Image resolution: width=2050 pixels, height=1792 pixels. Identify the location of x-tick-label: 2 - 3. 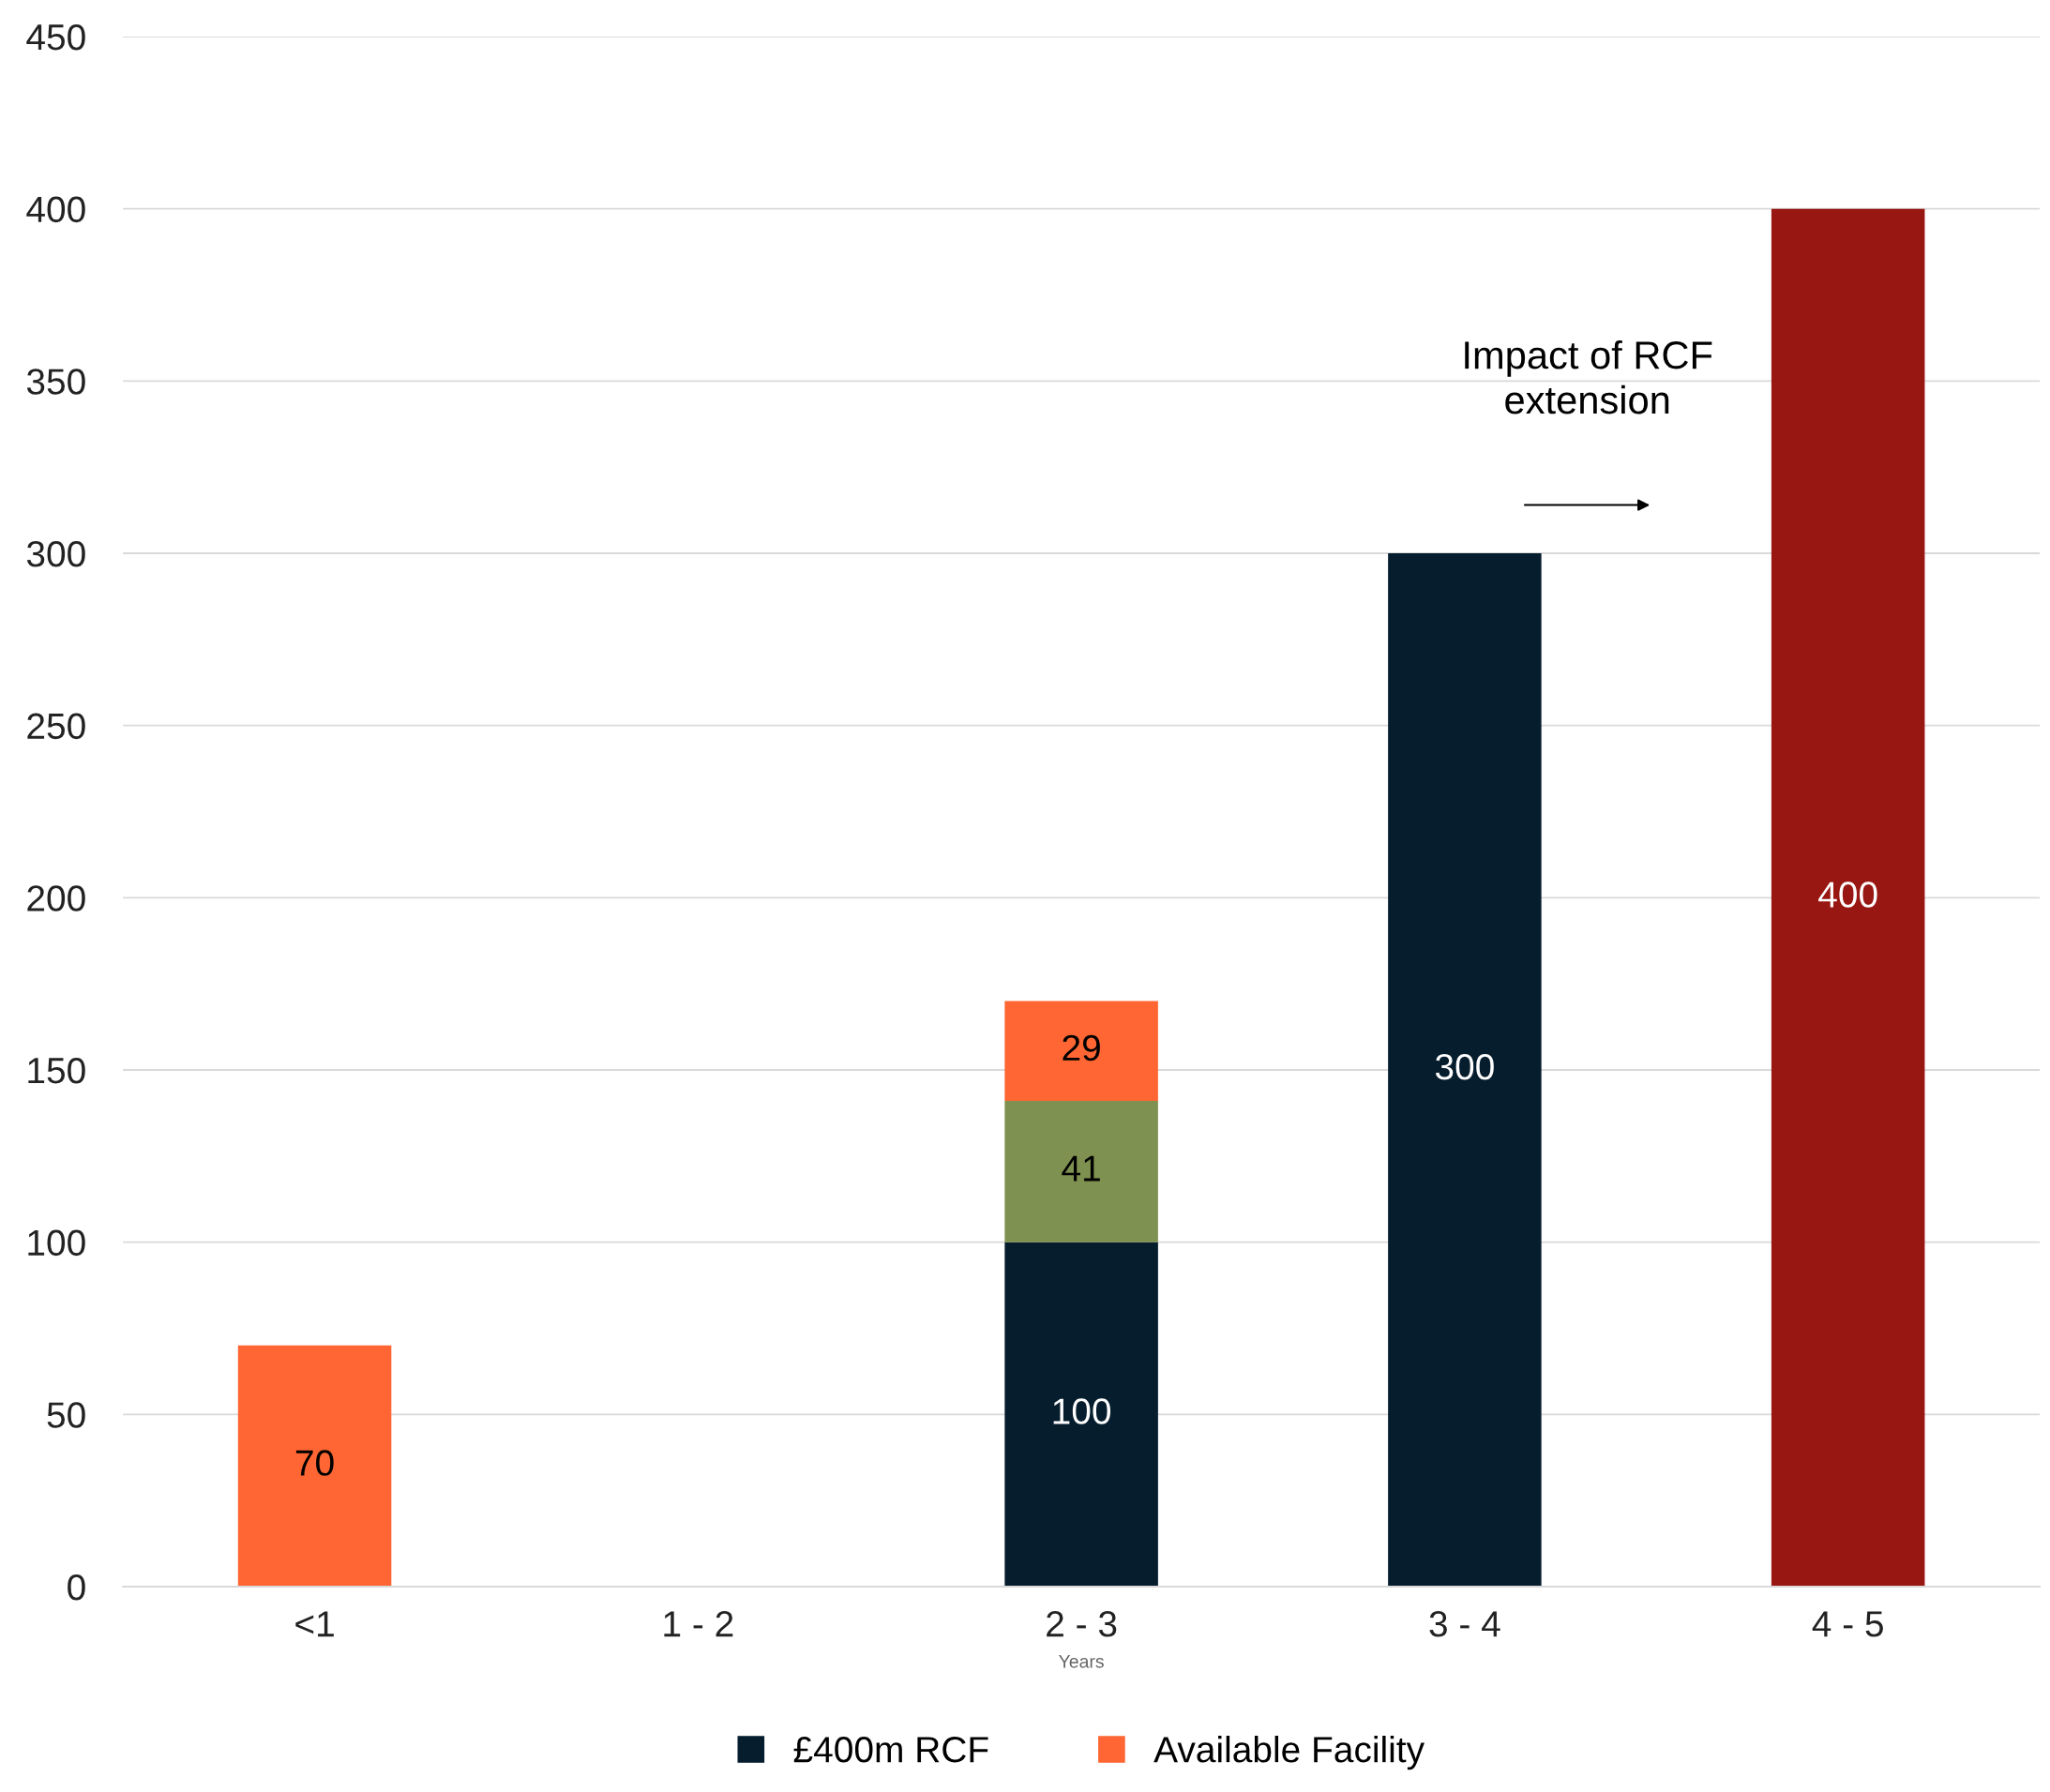
(1082, 1624).